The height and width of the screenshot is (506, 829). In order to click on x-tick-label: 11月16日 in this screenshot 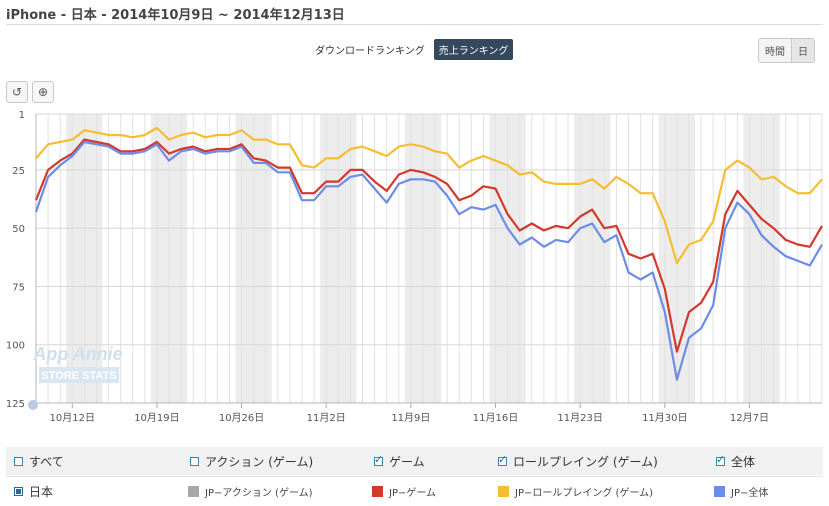, I will do `click(495, 418)`.